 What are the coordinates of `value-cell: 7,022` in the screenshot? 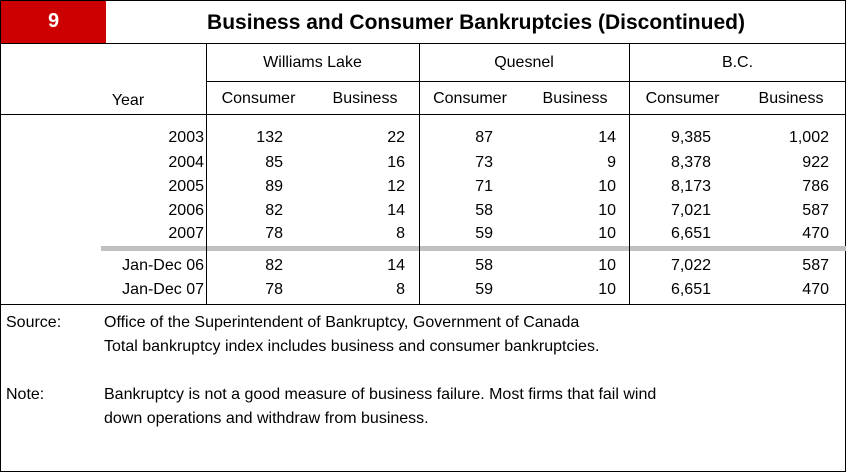 It's located at (690, 265).